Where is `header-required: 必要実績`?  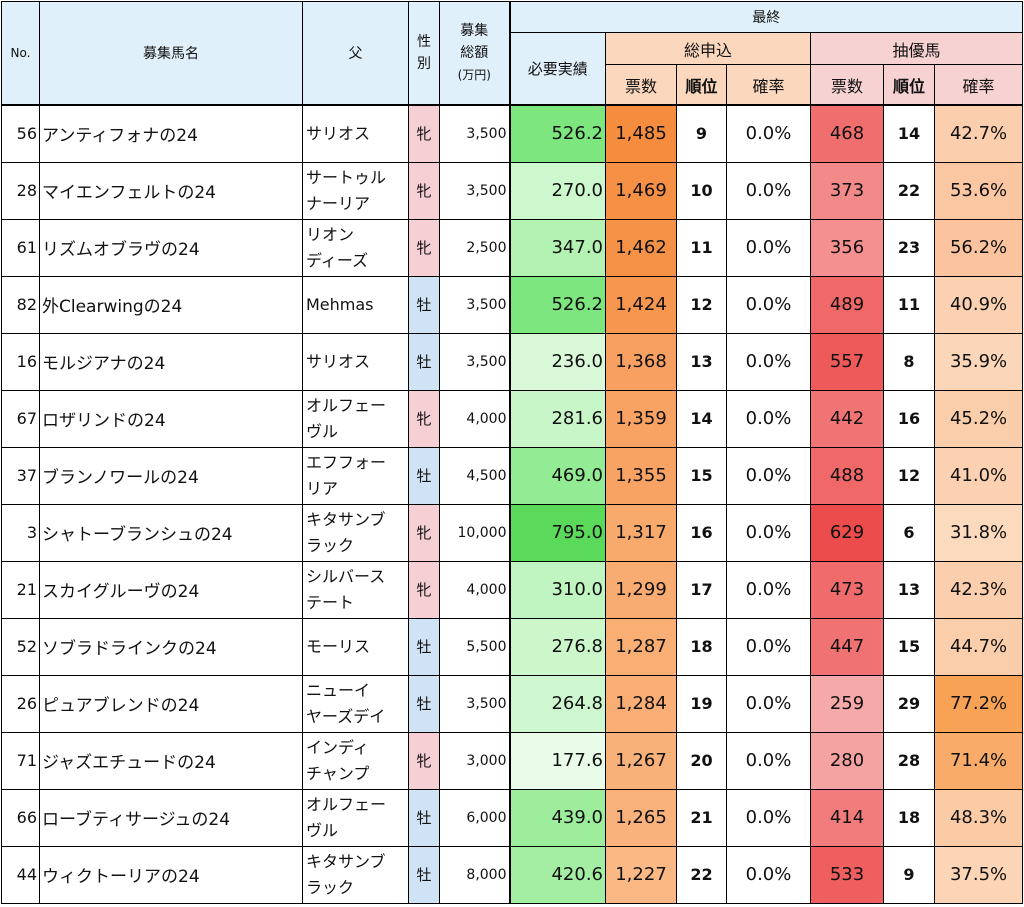 header-required: 必要実績 is located at coordinates (557, 69).